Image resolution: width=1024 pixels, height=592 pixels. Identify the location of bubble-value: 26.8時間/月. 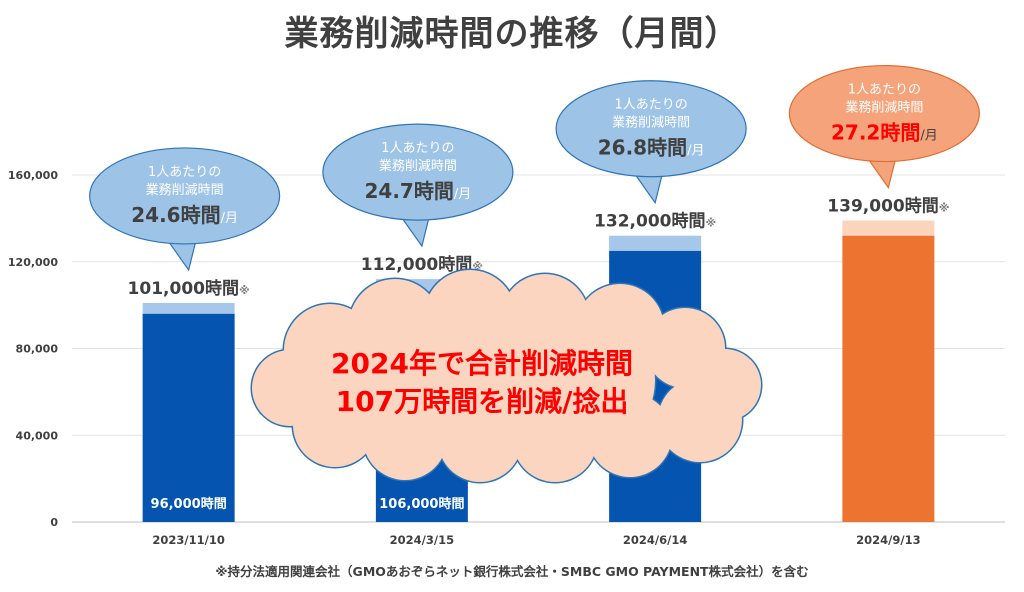
(651, 148).